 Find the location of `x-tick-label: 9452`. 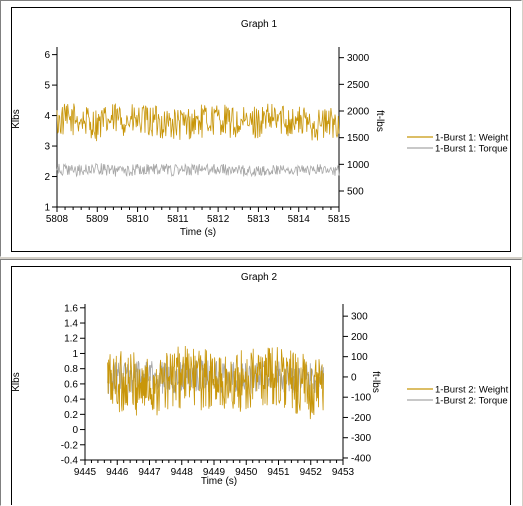

x-tick-label: 9452 is located at coordinates (311, 472).